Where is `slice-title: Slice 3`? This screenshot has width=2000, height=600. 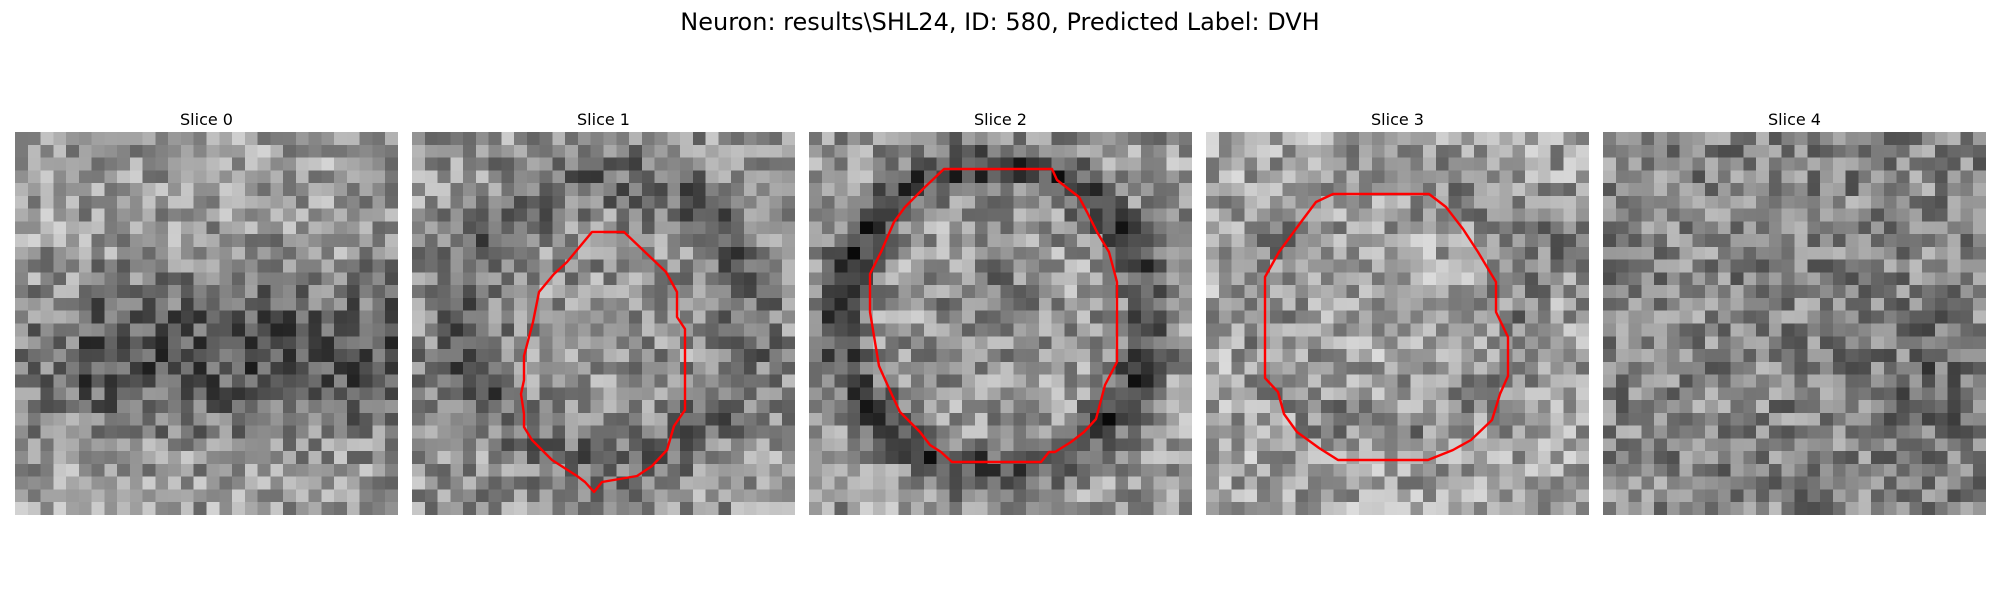 slice-title: Slice 3 is located at coordinates (1397, 119).